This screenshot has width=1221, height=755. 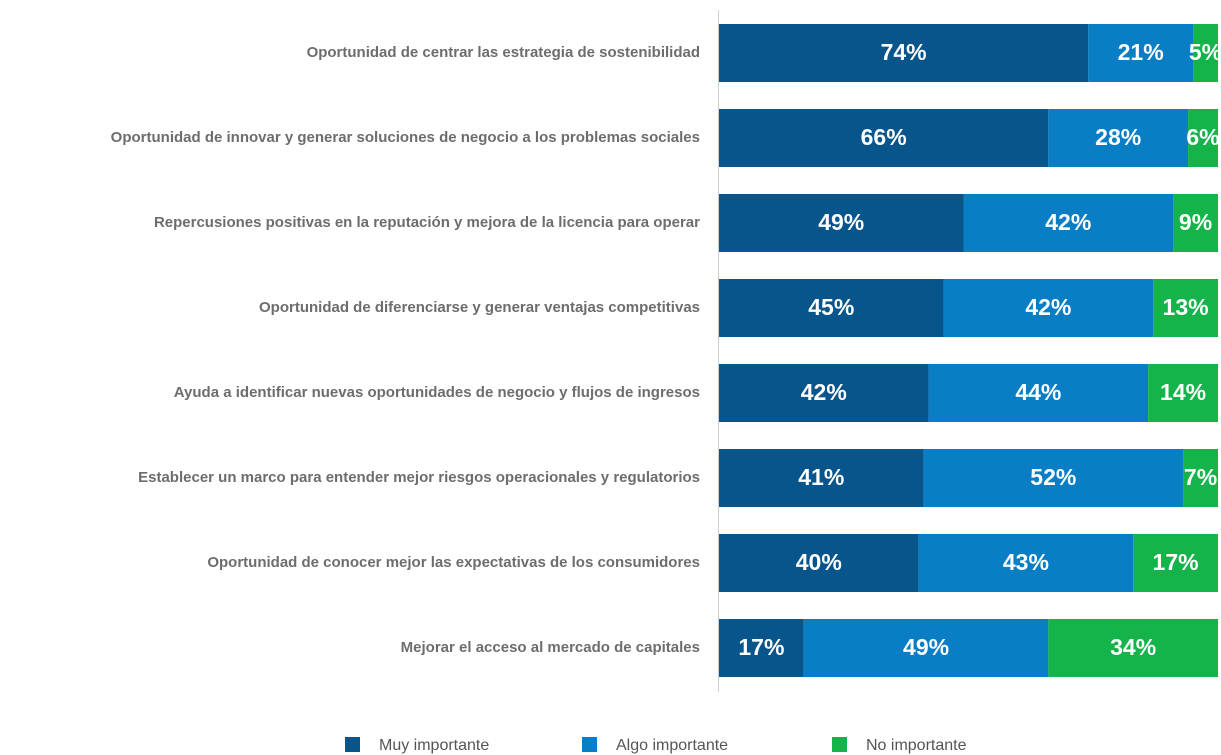 I want to click on value-label: 66%, so click(x=884, y=137).